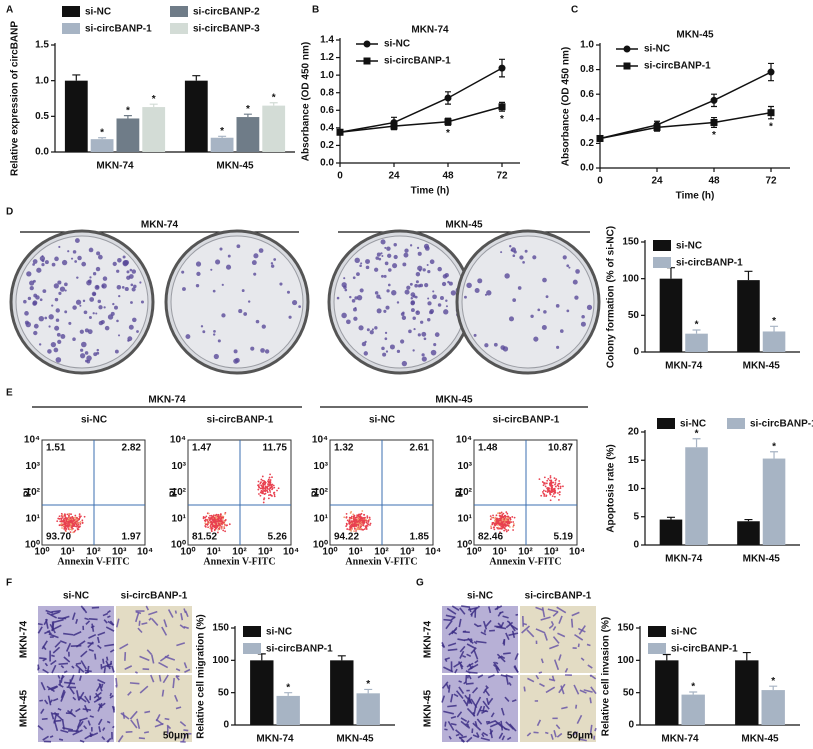 The image size is (813, 749). I want to click on x-tick-label: MKN-74, so click(680, 739).